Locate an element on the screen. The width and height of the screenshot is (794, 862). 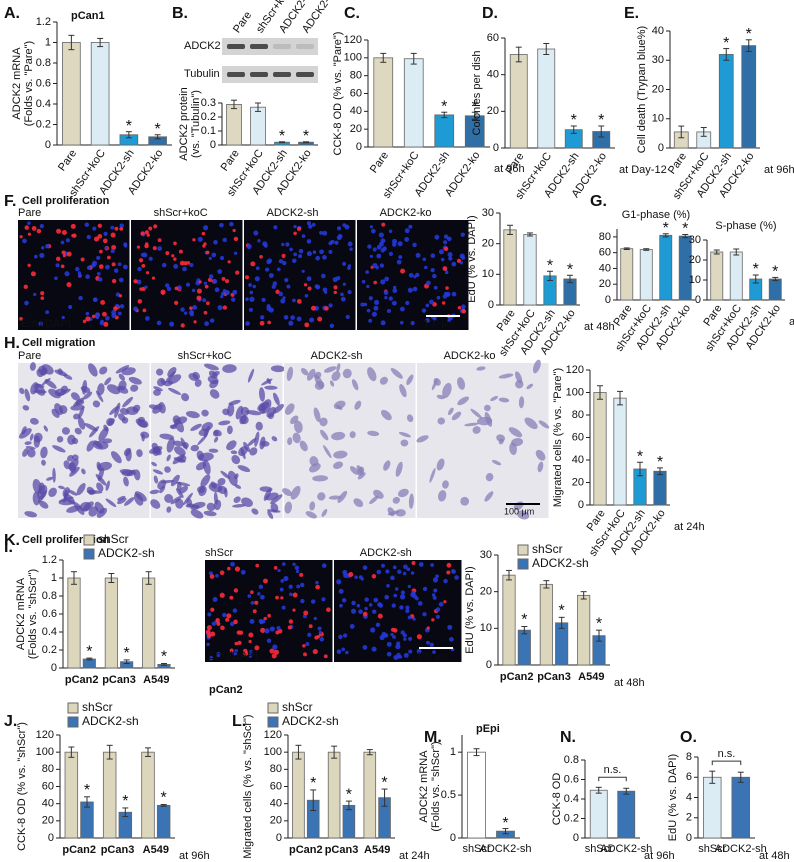
x-tick-label: A549 is located at coordinates (591, 677).